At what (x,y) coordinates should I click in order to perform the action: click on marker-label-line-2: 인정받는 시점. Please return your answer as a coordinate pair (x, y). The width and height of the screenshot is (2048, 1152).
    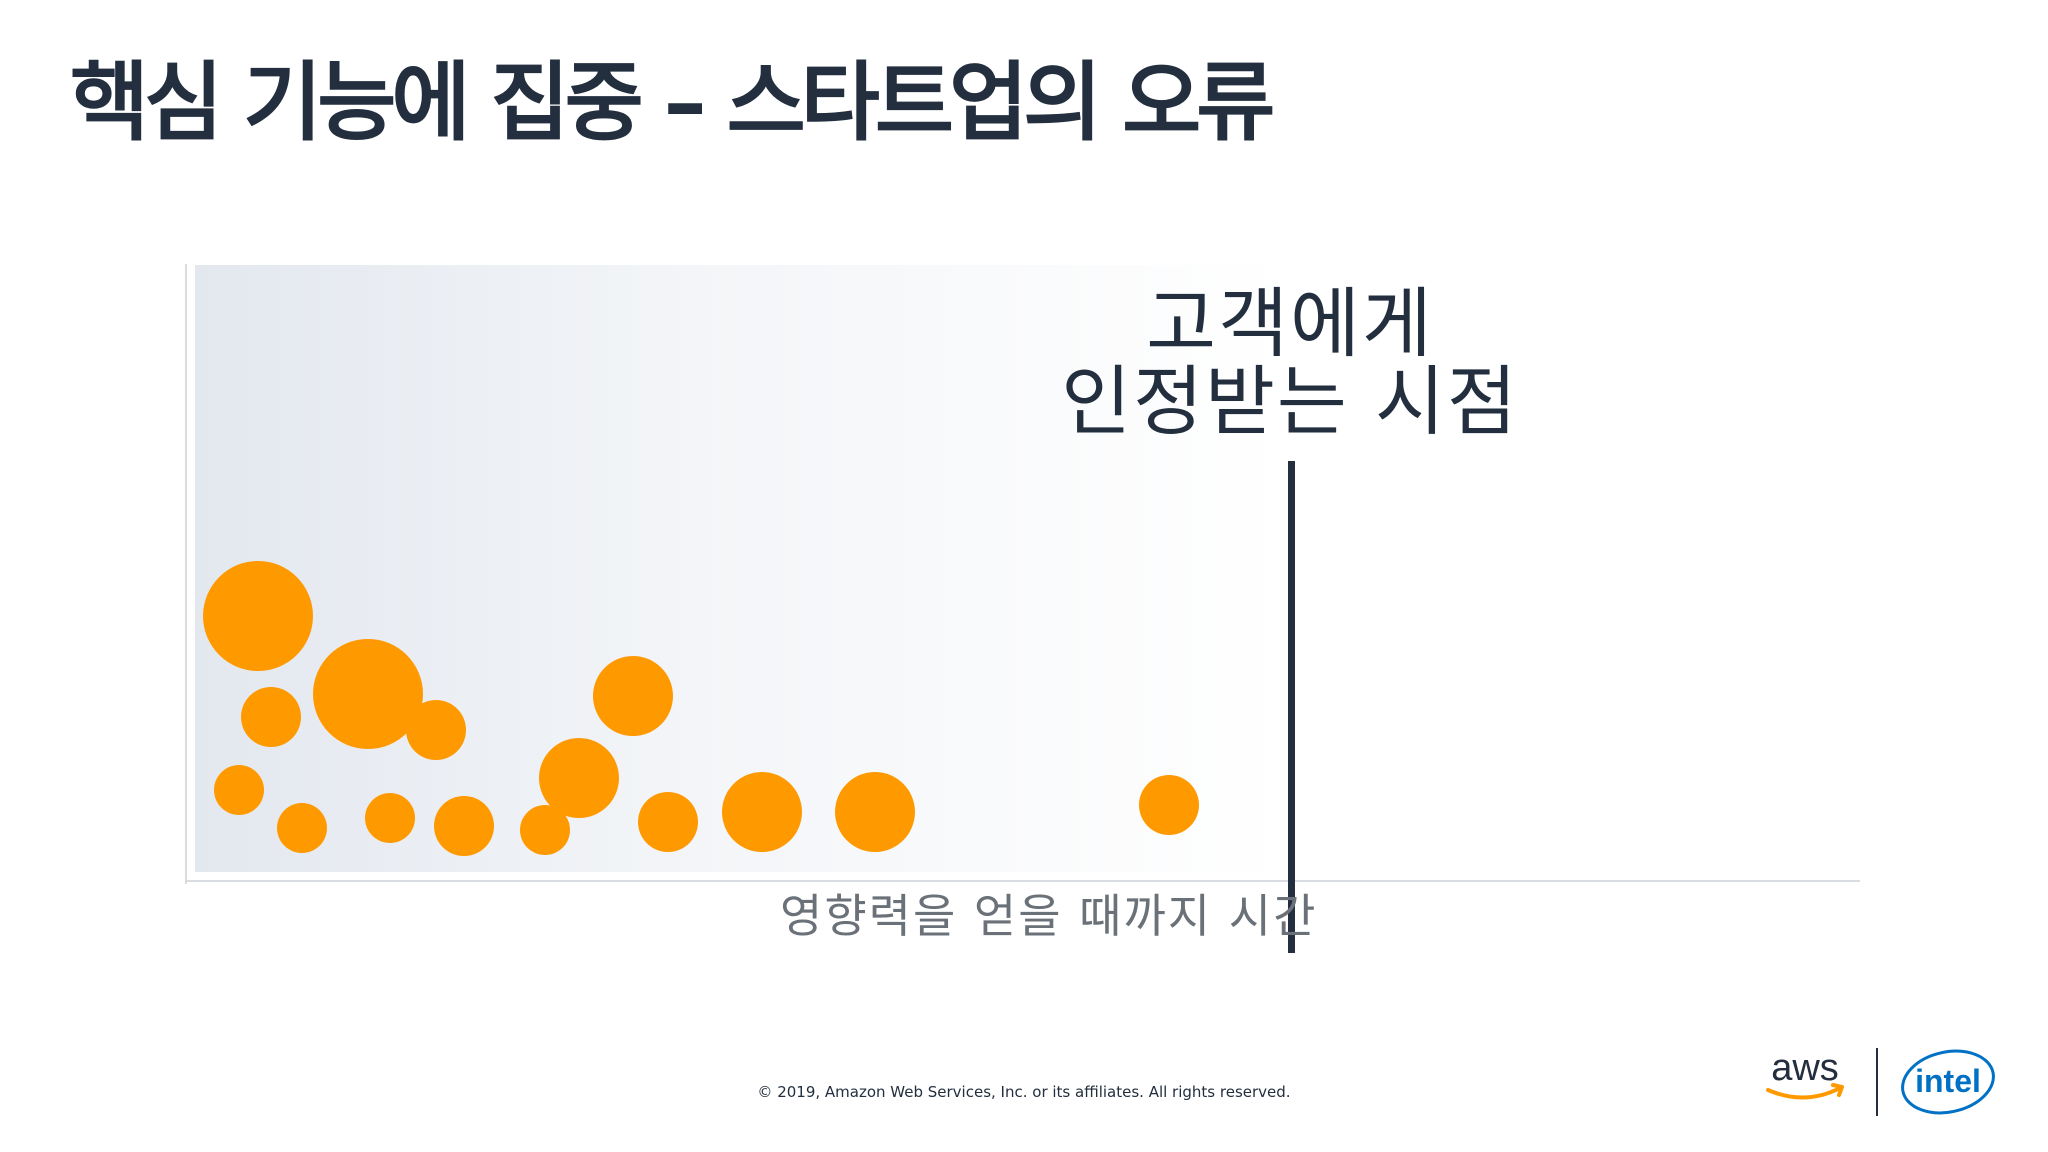
    Looking at the image, I should click on (1290, 401).